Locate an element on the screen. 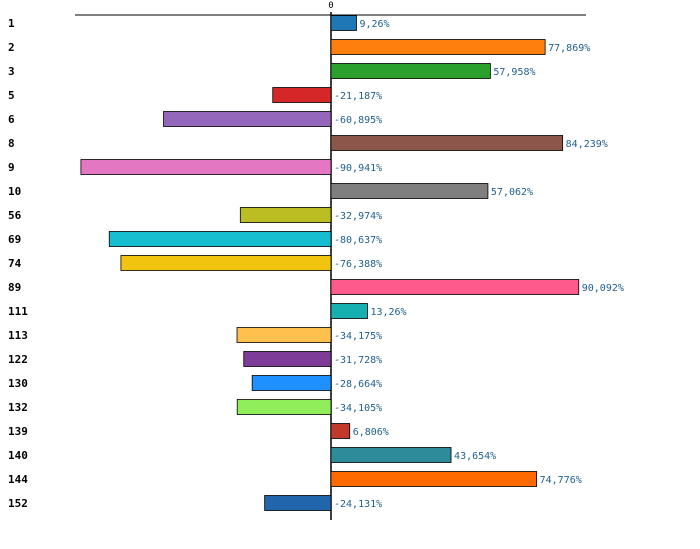  value-label-140: 43,654% is located at coordinates (475, 456).